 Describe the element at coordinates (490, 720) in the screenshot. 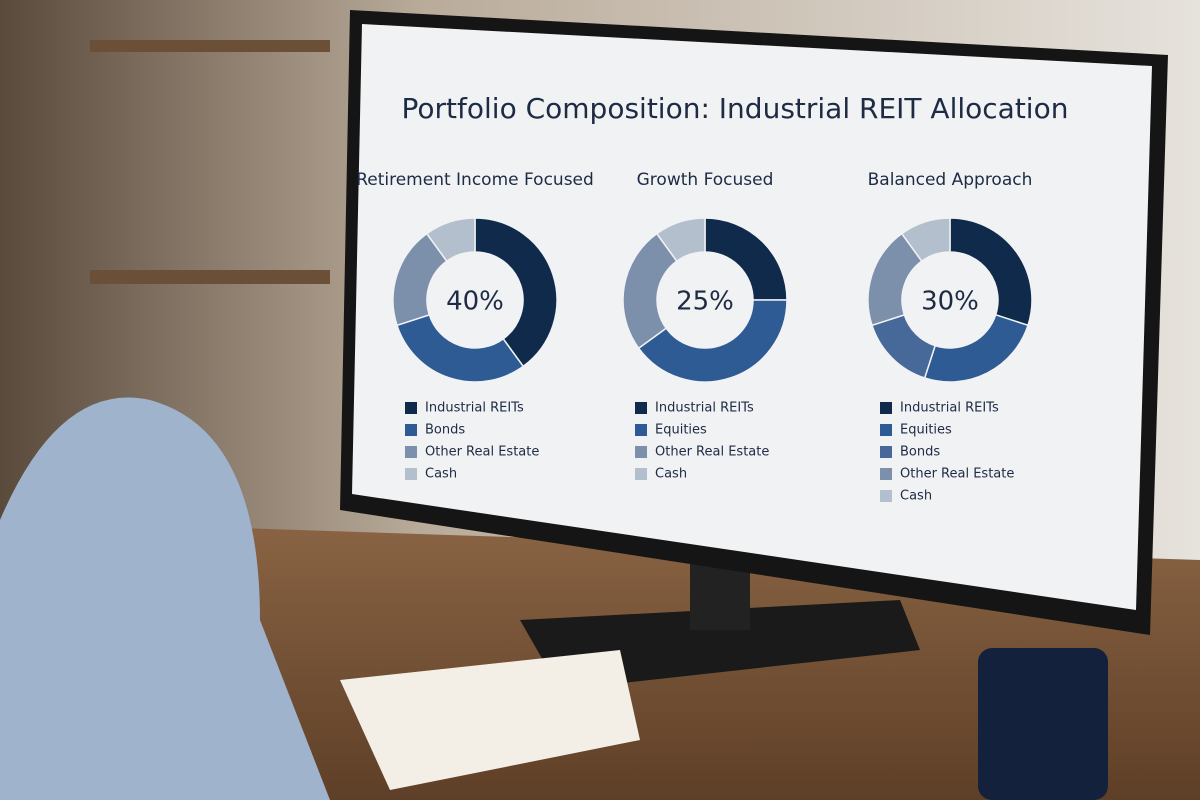

I see `notebook` at that location.